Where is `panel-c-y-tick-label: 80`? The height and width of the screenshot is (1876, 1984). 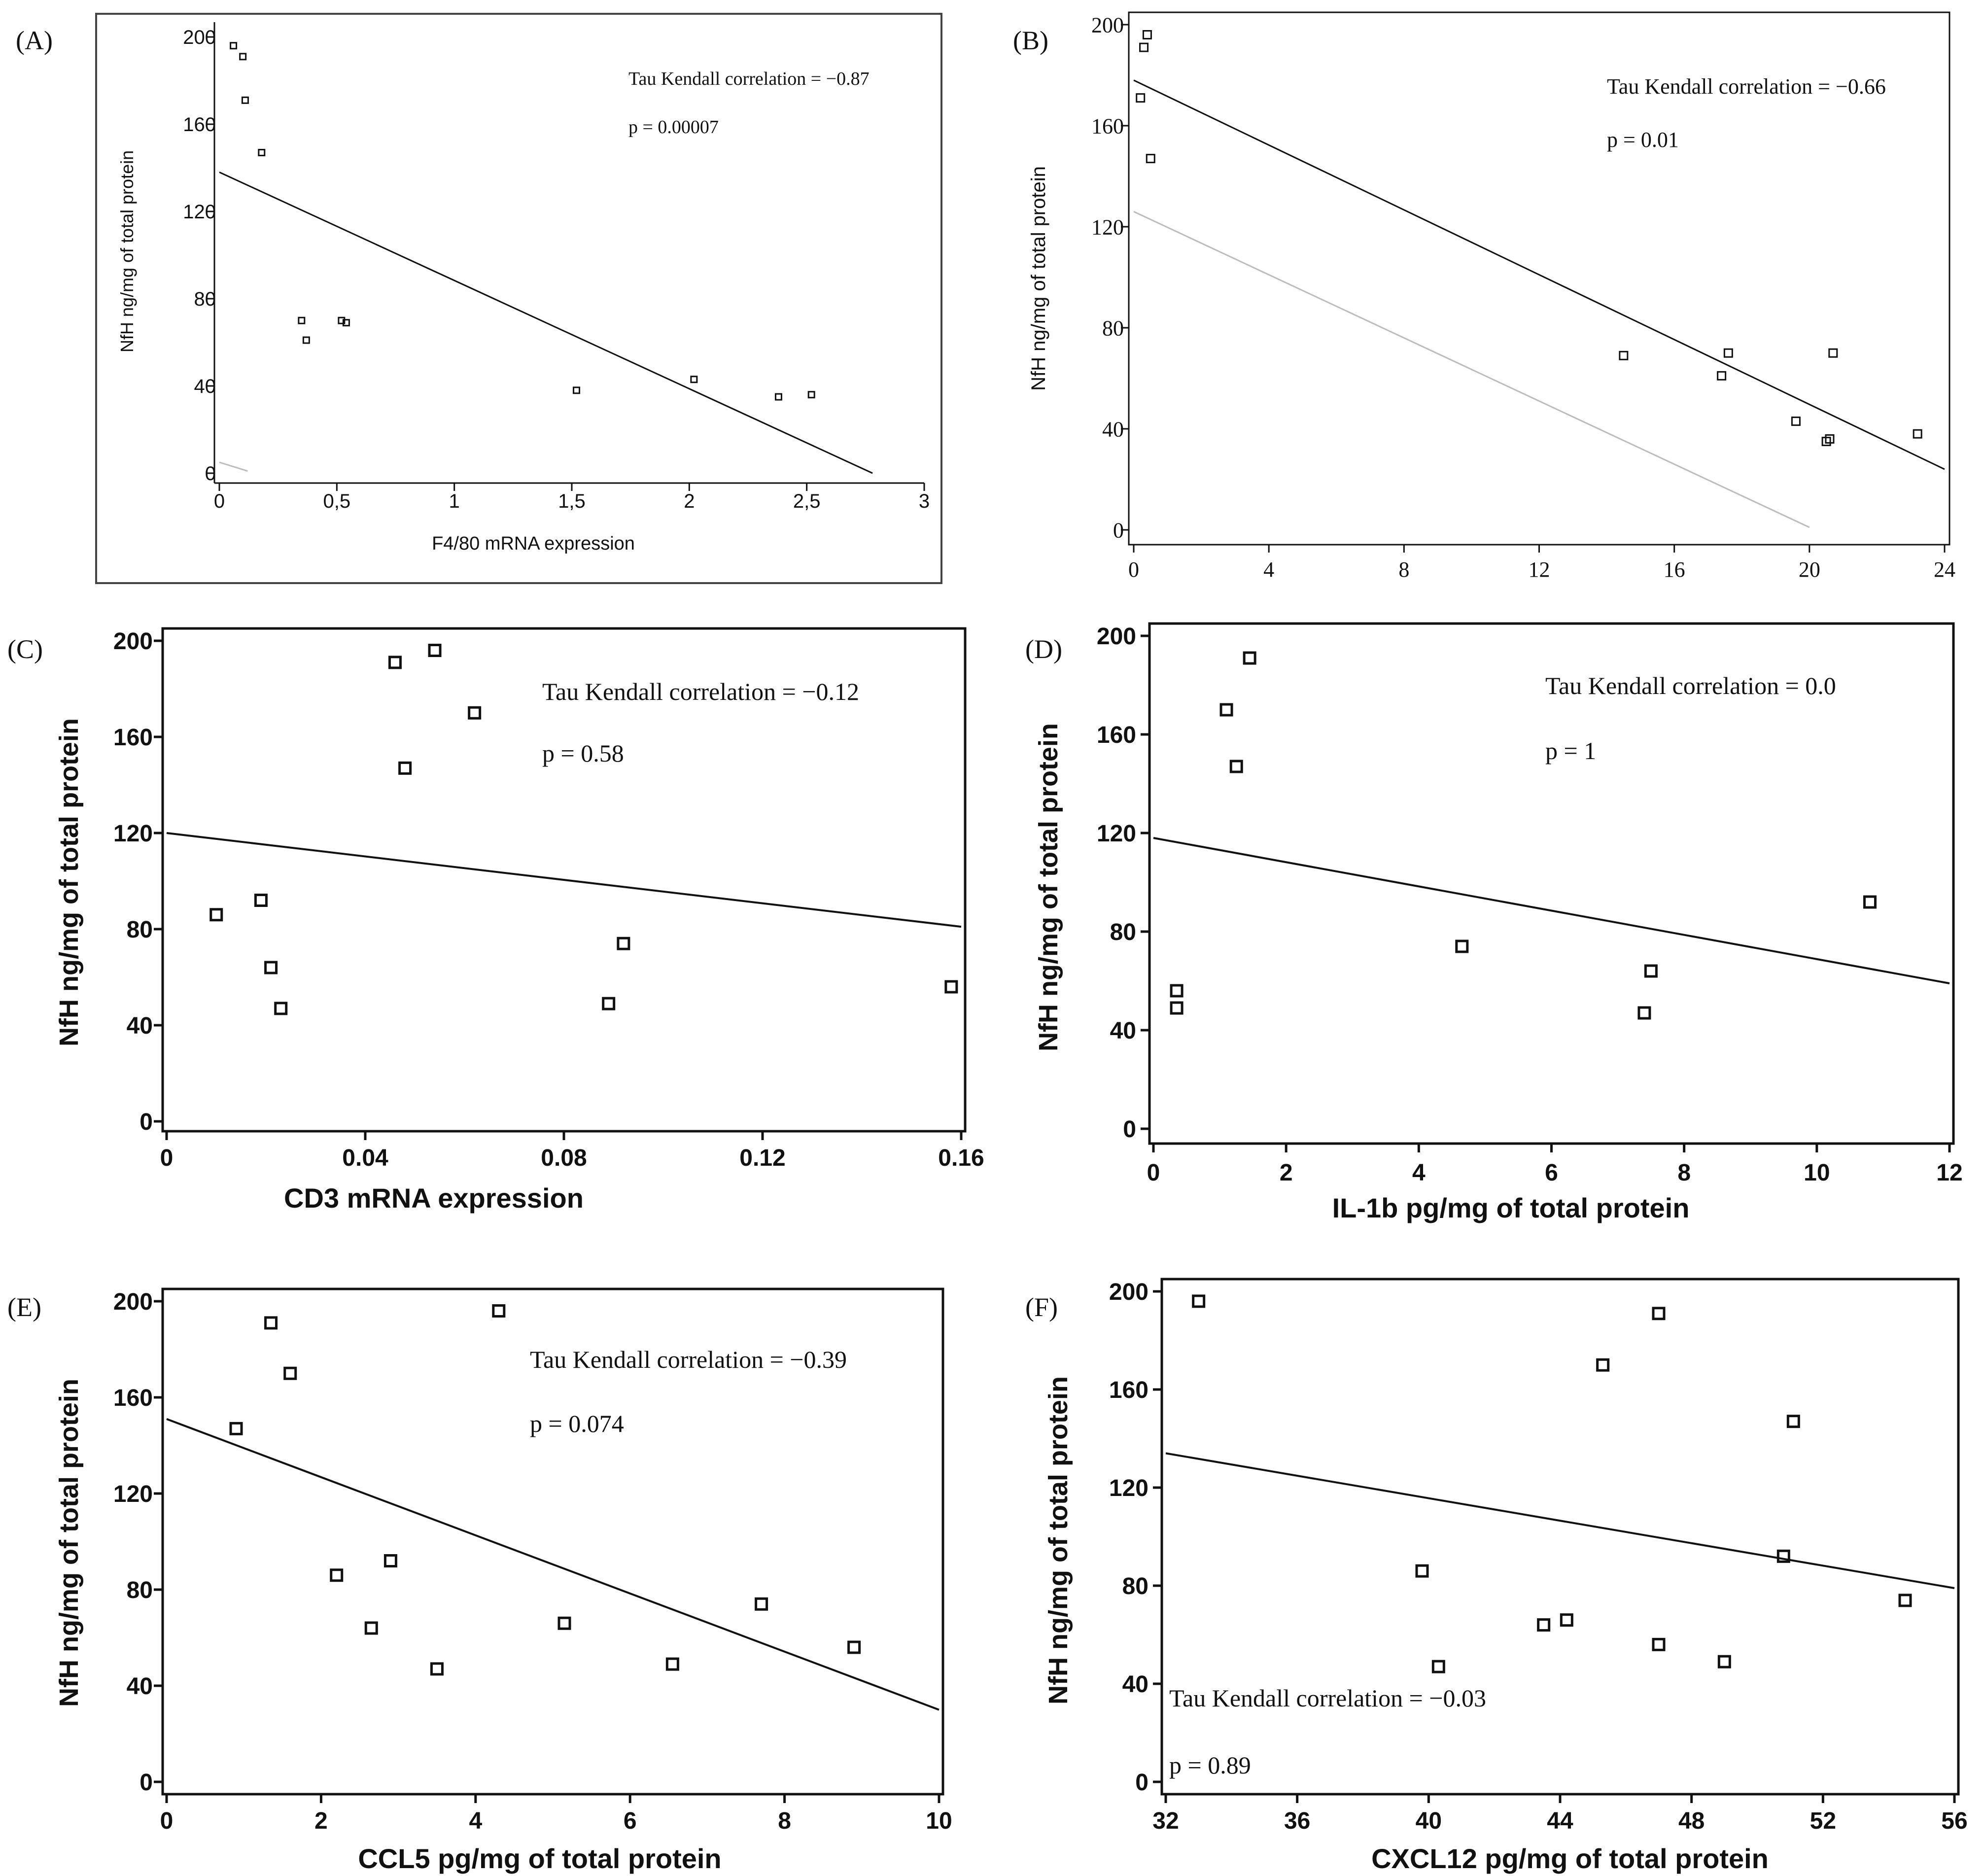
panel-c-y-tick-label: 80 is located at coordinates (140, 930).